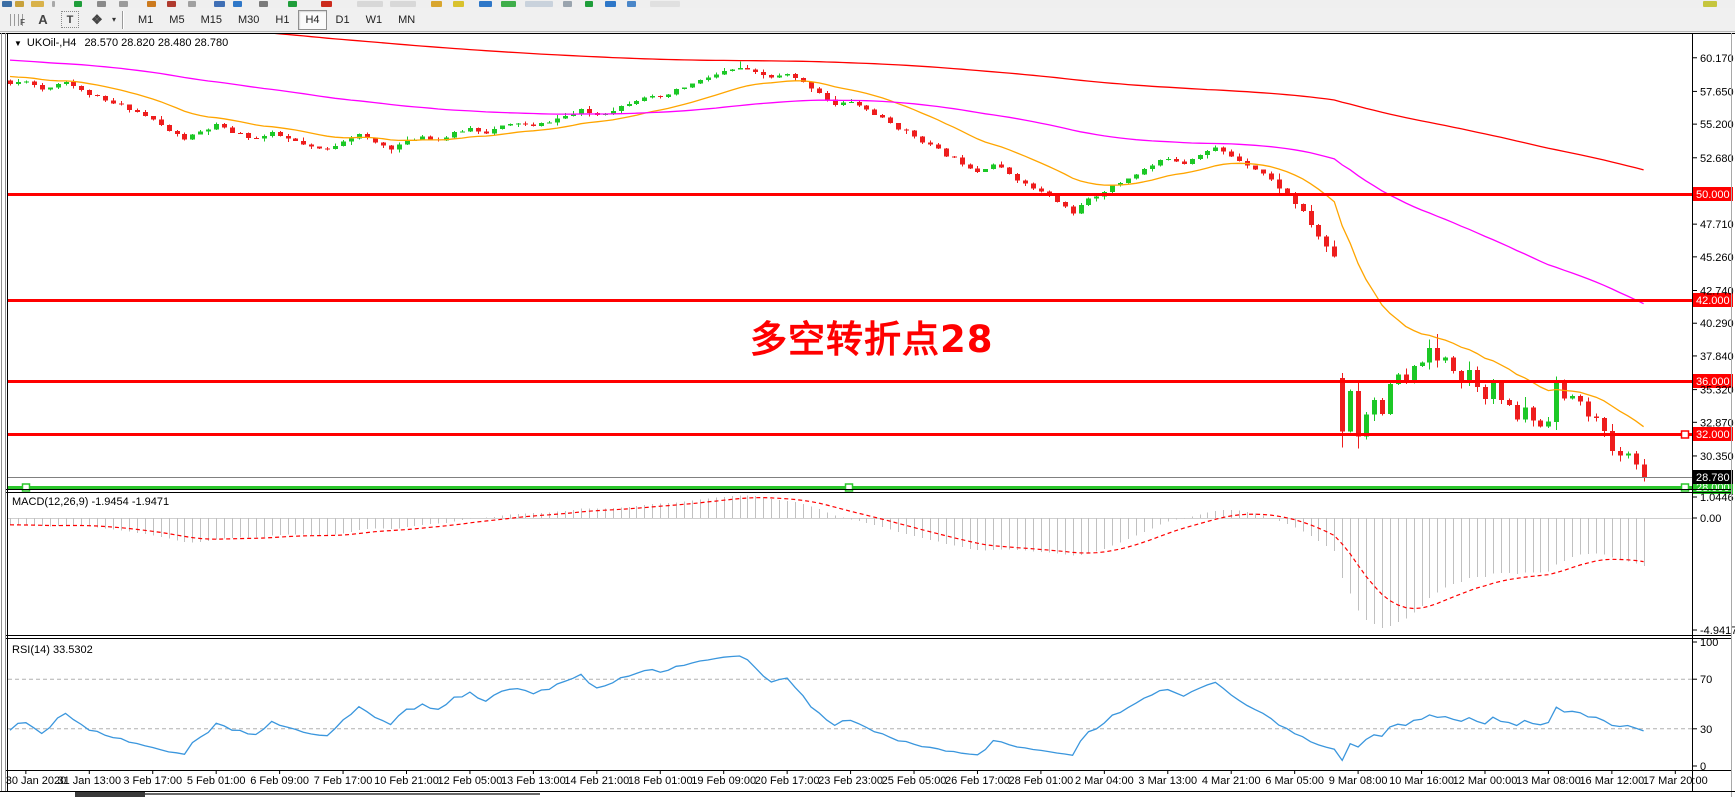 The height and width of the screenshot is (797, 1735). I want to click on price-42.000-label, so click(1713, 300).